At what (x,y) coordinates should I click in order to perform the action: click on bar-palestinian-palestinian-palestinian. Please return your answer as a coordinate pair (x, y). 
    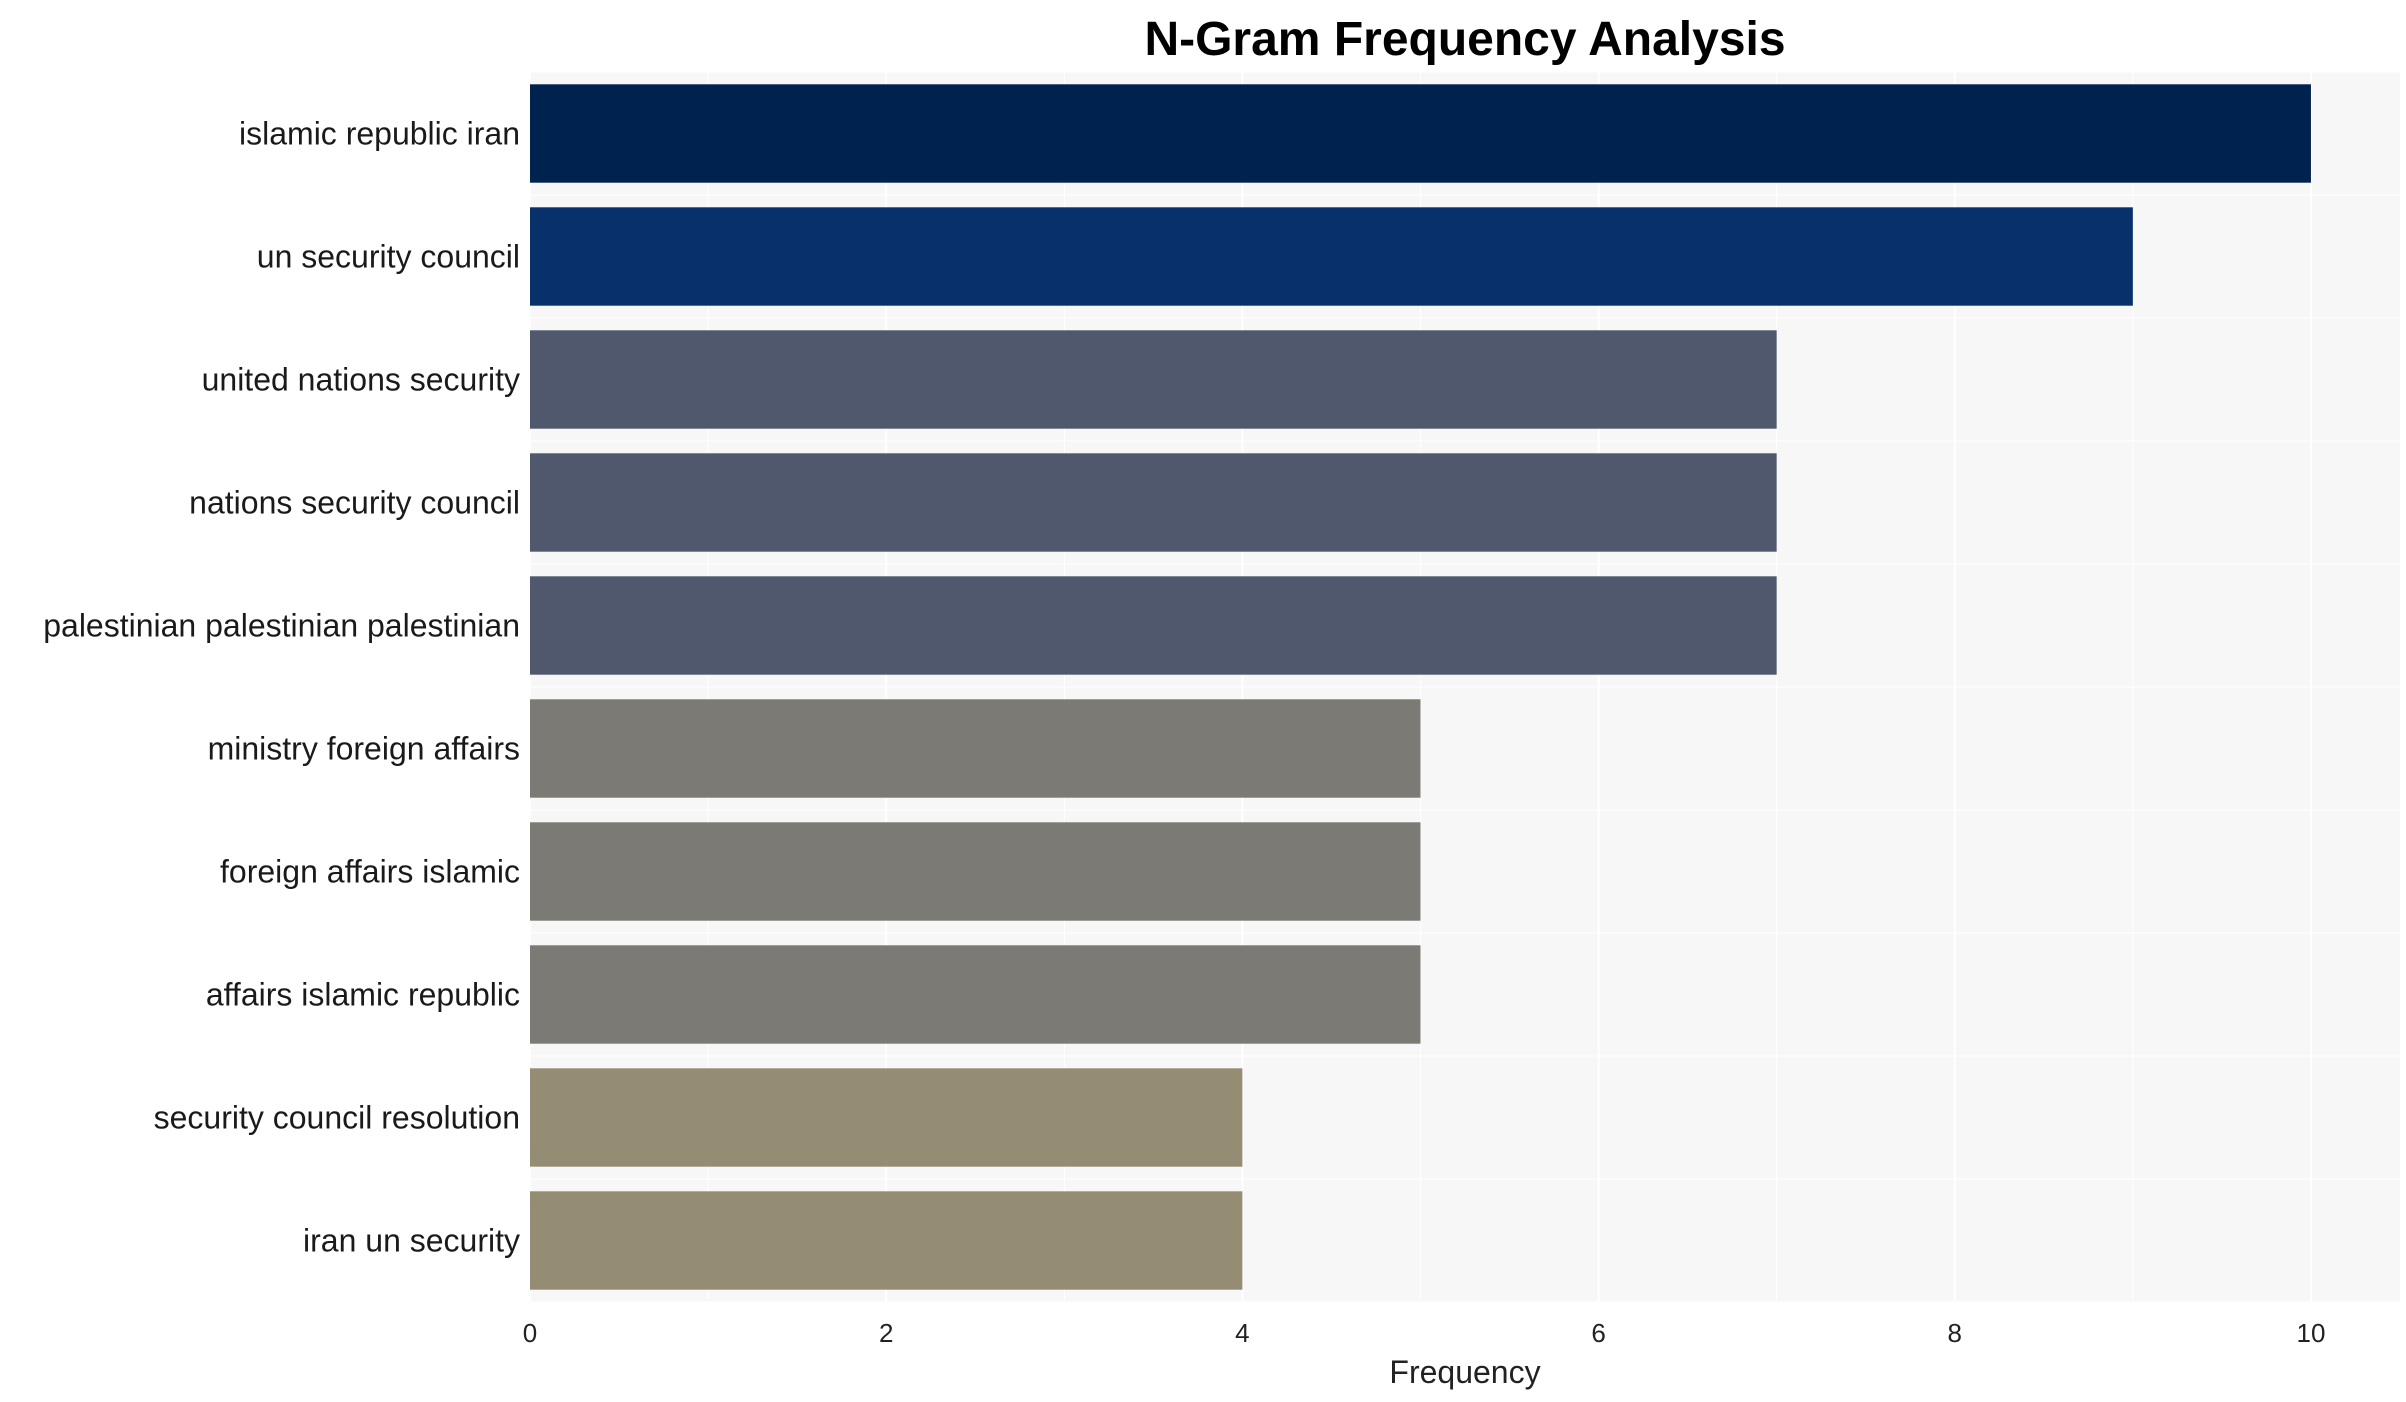
    Looking at the image, I should click on (1153, 625).